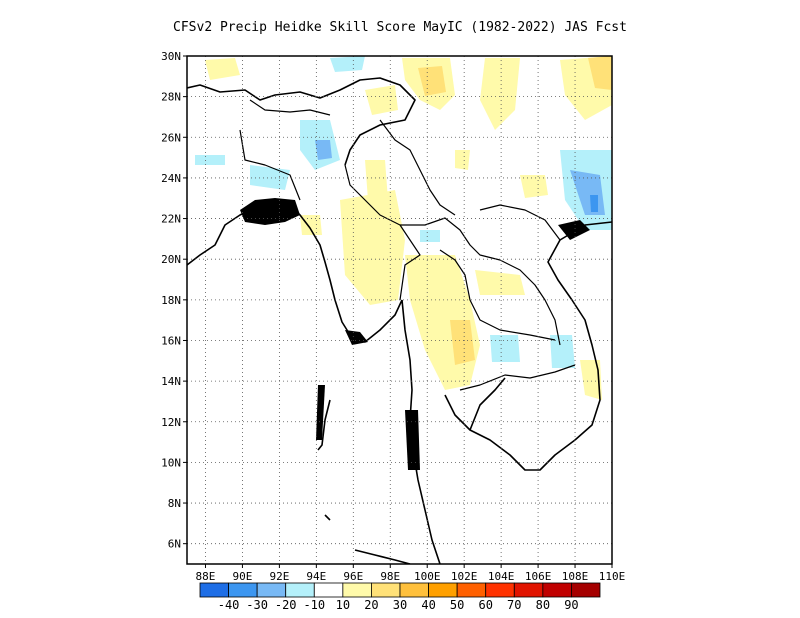 The image size is (800, 618). Describe the element at coordinates (353, 576) in the screenshot. I see `lon-tick-label: 96E` at that location.